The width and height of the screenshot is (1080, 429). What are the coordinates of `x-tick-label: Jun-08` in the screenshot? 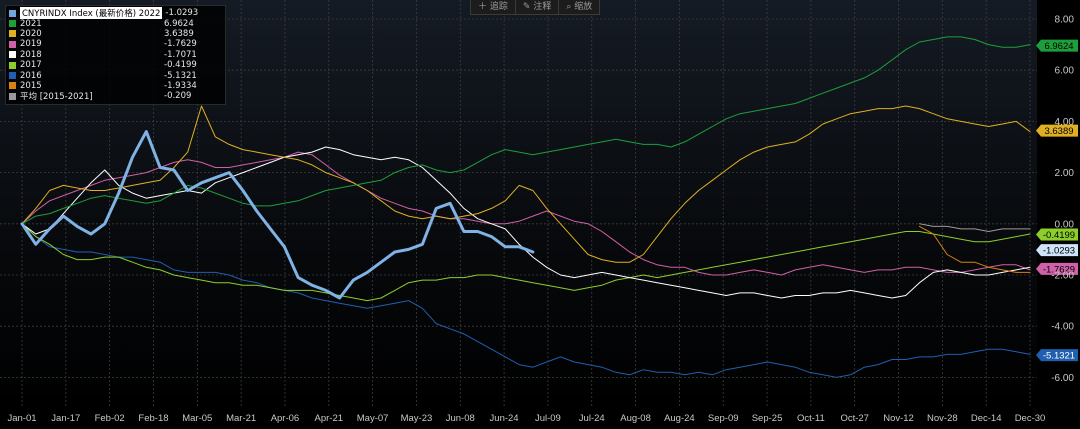 It's located at (460, 418).